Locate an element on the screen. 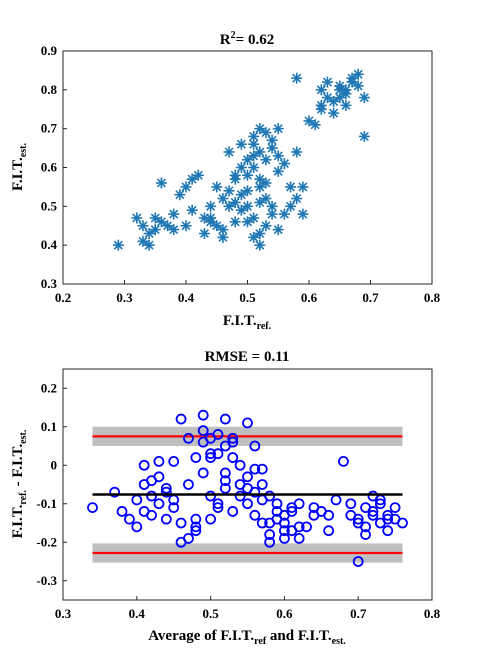 The height and width of the screenshot is (672, 480). bottom-y-tick-label: -0.1 is located at coordinates (46, 503).